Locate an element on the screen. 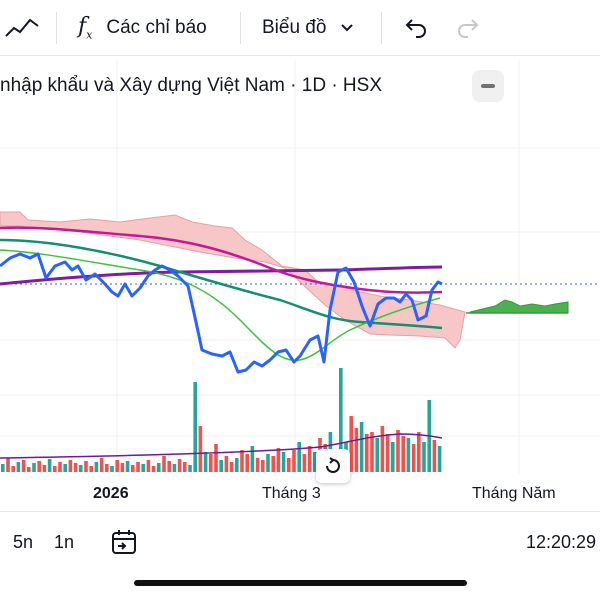 The height and width of the screenshot is (600, 600). calendar-arrow-icon is located at coordinates (124, 542).